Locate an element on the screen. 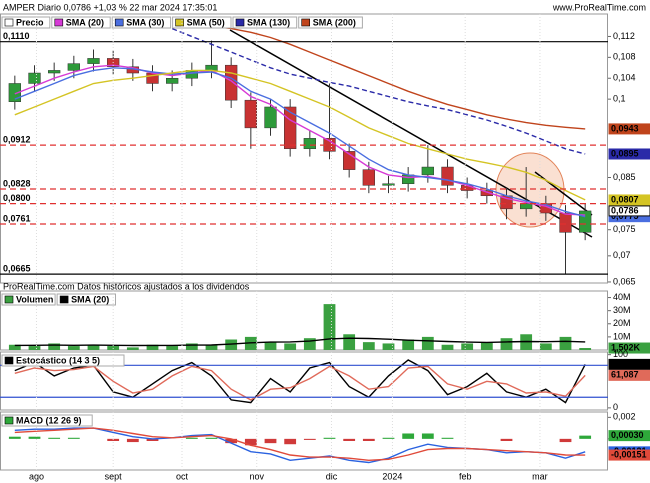 This screenshot has height=483, width=650. x-tick-label: nov is located at coordinates (256, 476).